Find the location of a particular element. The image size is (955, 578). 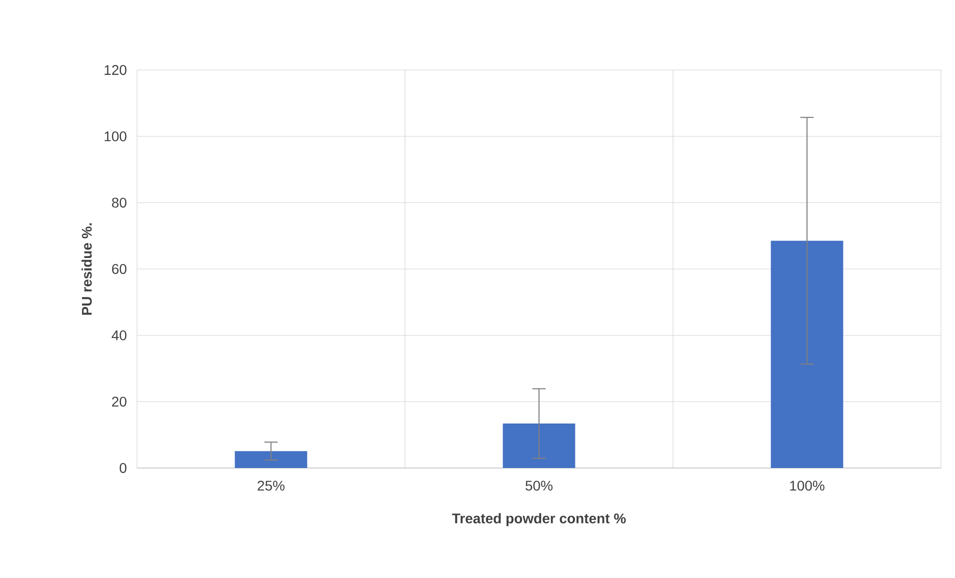

y-tick-label: 60 is located at coordinates (119, 269).